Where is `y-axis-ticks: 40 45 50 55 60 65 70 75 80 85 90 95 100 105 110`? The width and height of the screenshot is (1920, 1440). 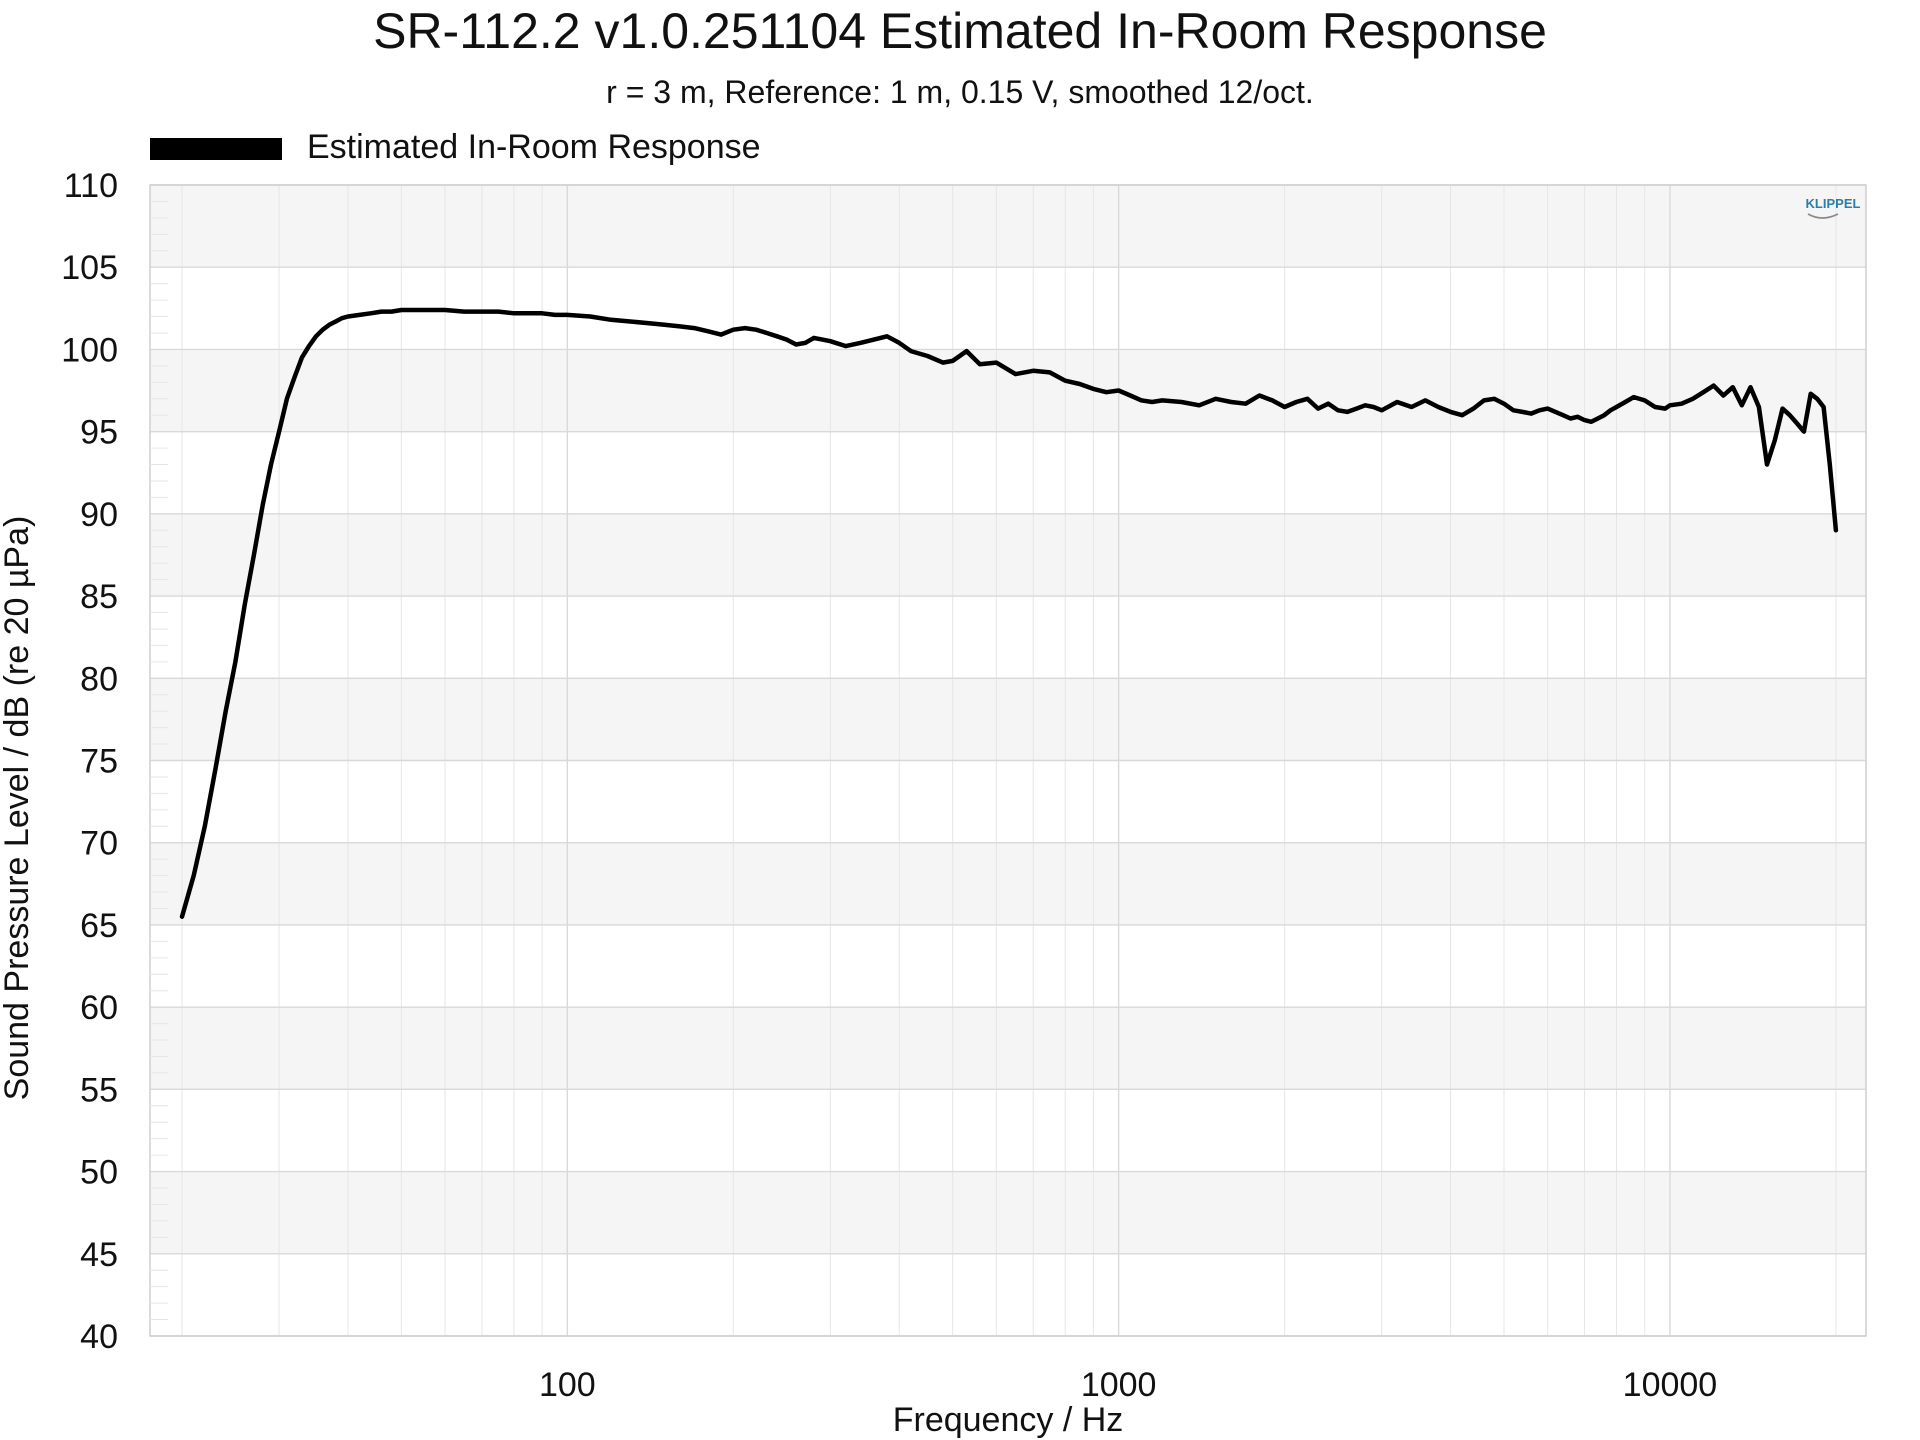
y-axis-ticks: 40 45 50 55 60 65 70 75 80 85 90 95 100 105 110 is located at coordinates (114, 761).